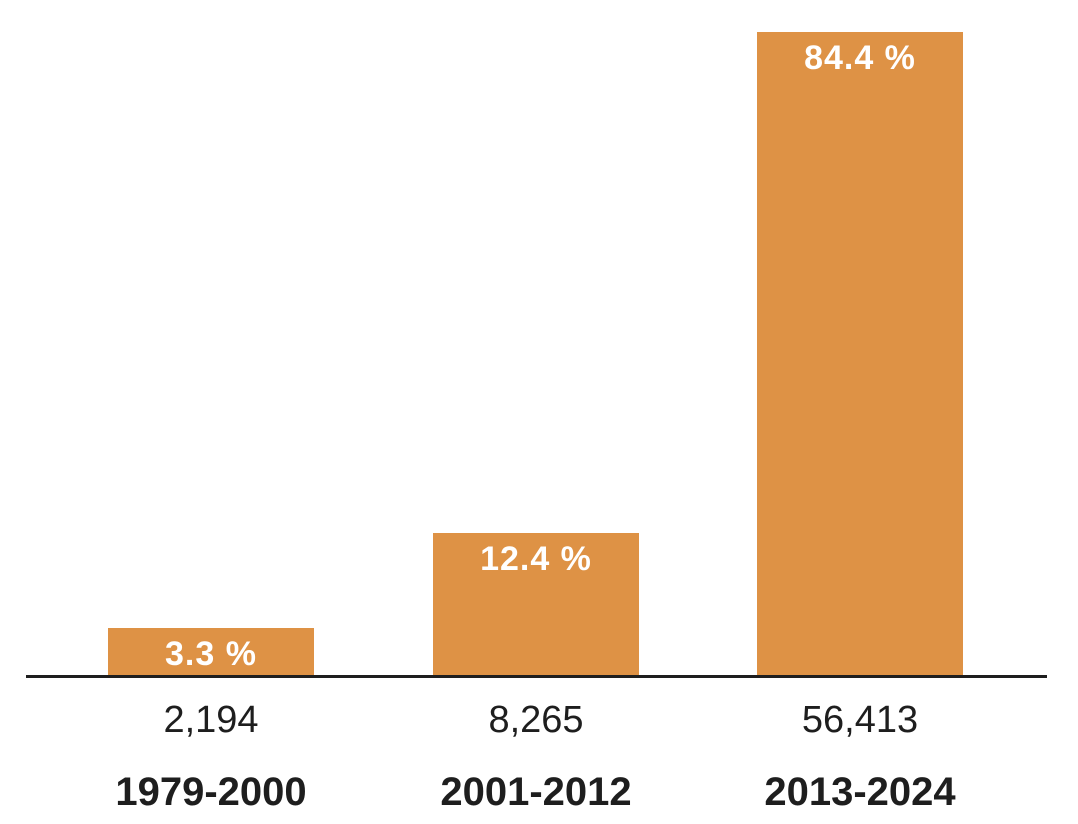 The height and width of the screenshot is (824, 1078). I want to click on count-label-2001-2012: 8,265, so click(536, 720).